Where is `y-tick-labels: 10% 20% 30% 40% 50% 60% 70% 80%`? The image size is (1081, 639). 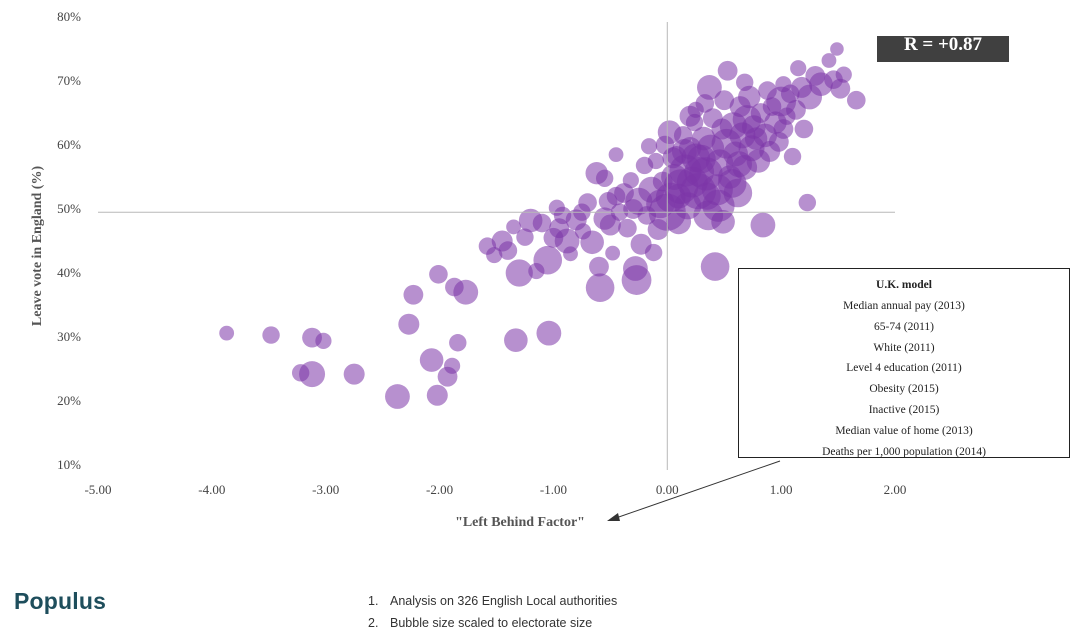 y-tick-labels: 10% 20% 30% 40% 50% 60% 70% 80% is located at coordinates (69, 240).